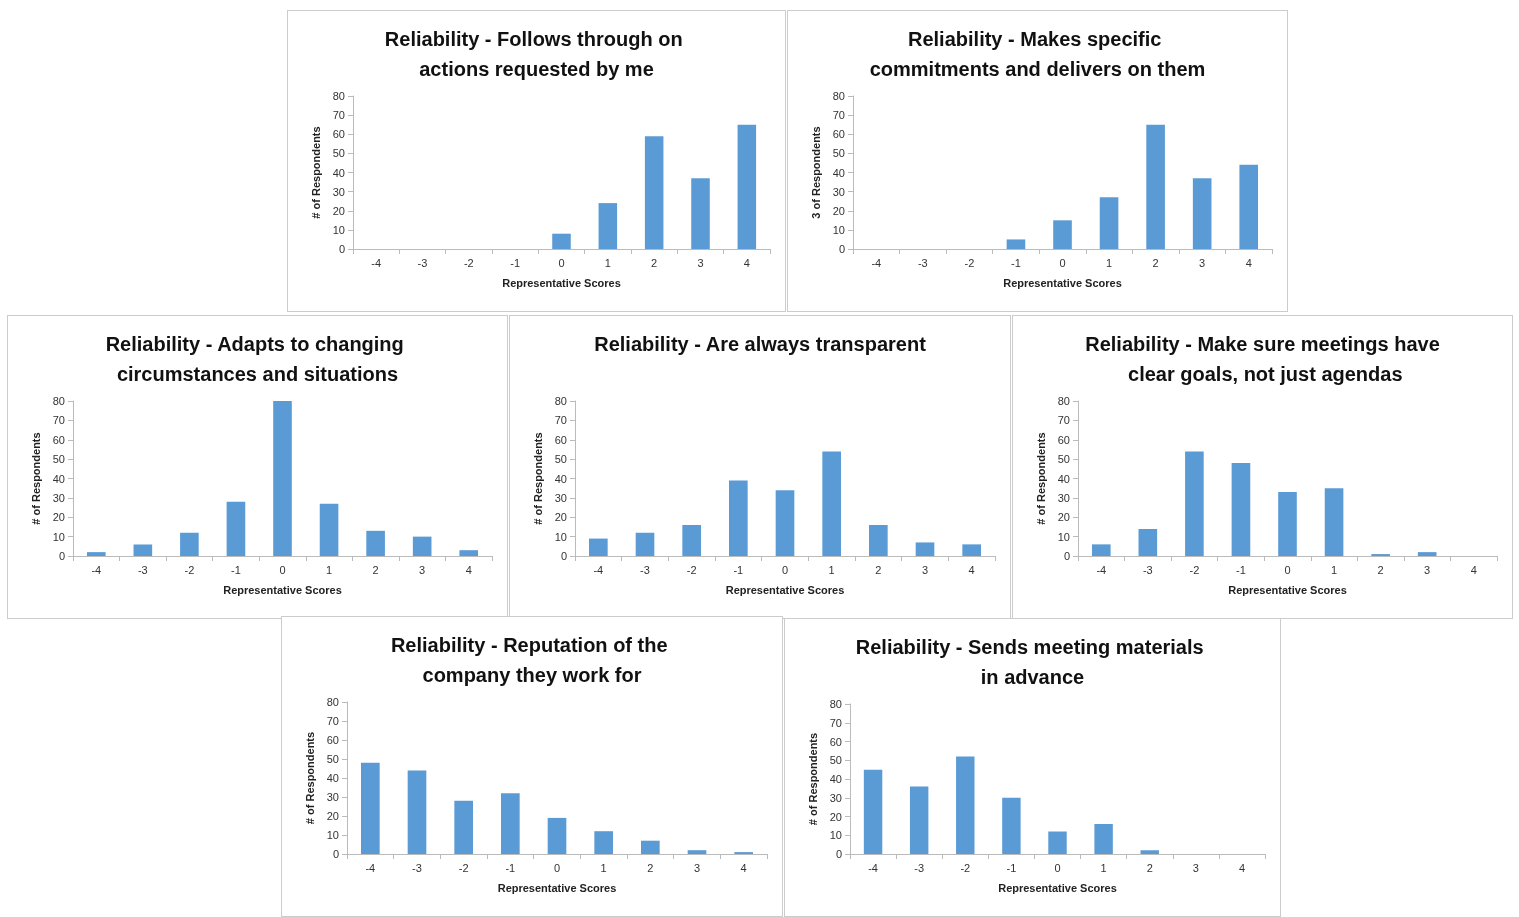 This screenshot has height=917, width=1519. I want to click on chart-title: Reliability - Reputation of the company they work for, so click(532, 660).